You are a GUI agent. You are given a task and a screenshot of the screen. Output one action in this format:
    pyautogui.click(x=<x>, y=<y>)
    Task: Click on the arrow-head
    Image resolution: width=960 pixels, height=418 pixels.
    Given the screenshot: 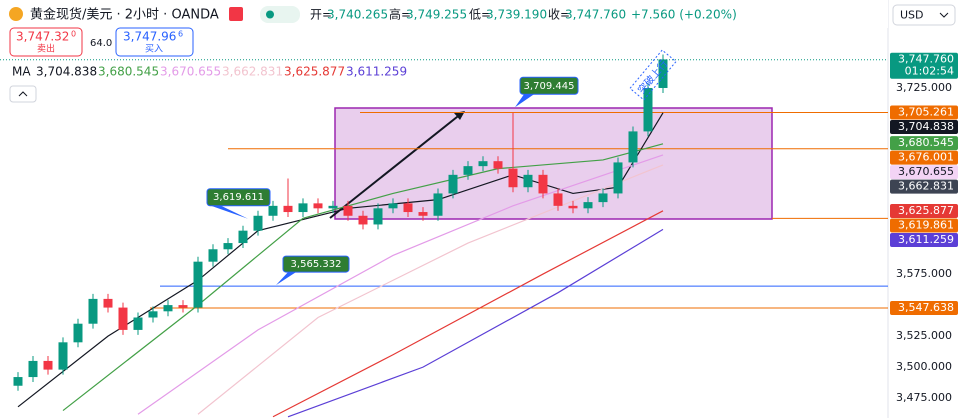 What is the action you would take?
    pyautogui.click(x=459, y=115)
    